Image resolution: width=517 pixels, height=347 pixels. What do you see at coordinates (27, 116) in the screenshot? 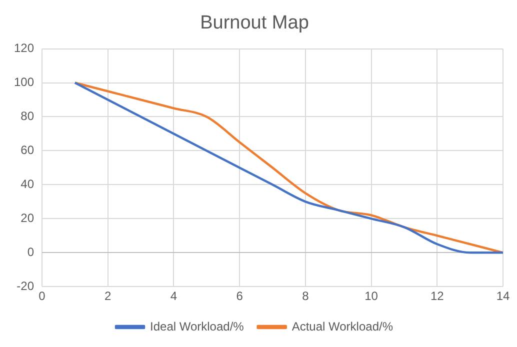
I see `y-tick-label: 80` at bounding box center [27, 116].